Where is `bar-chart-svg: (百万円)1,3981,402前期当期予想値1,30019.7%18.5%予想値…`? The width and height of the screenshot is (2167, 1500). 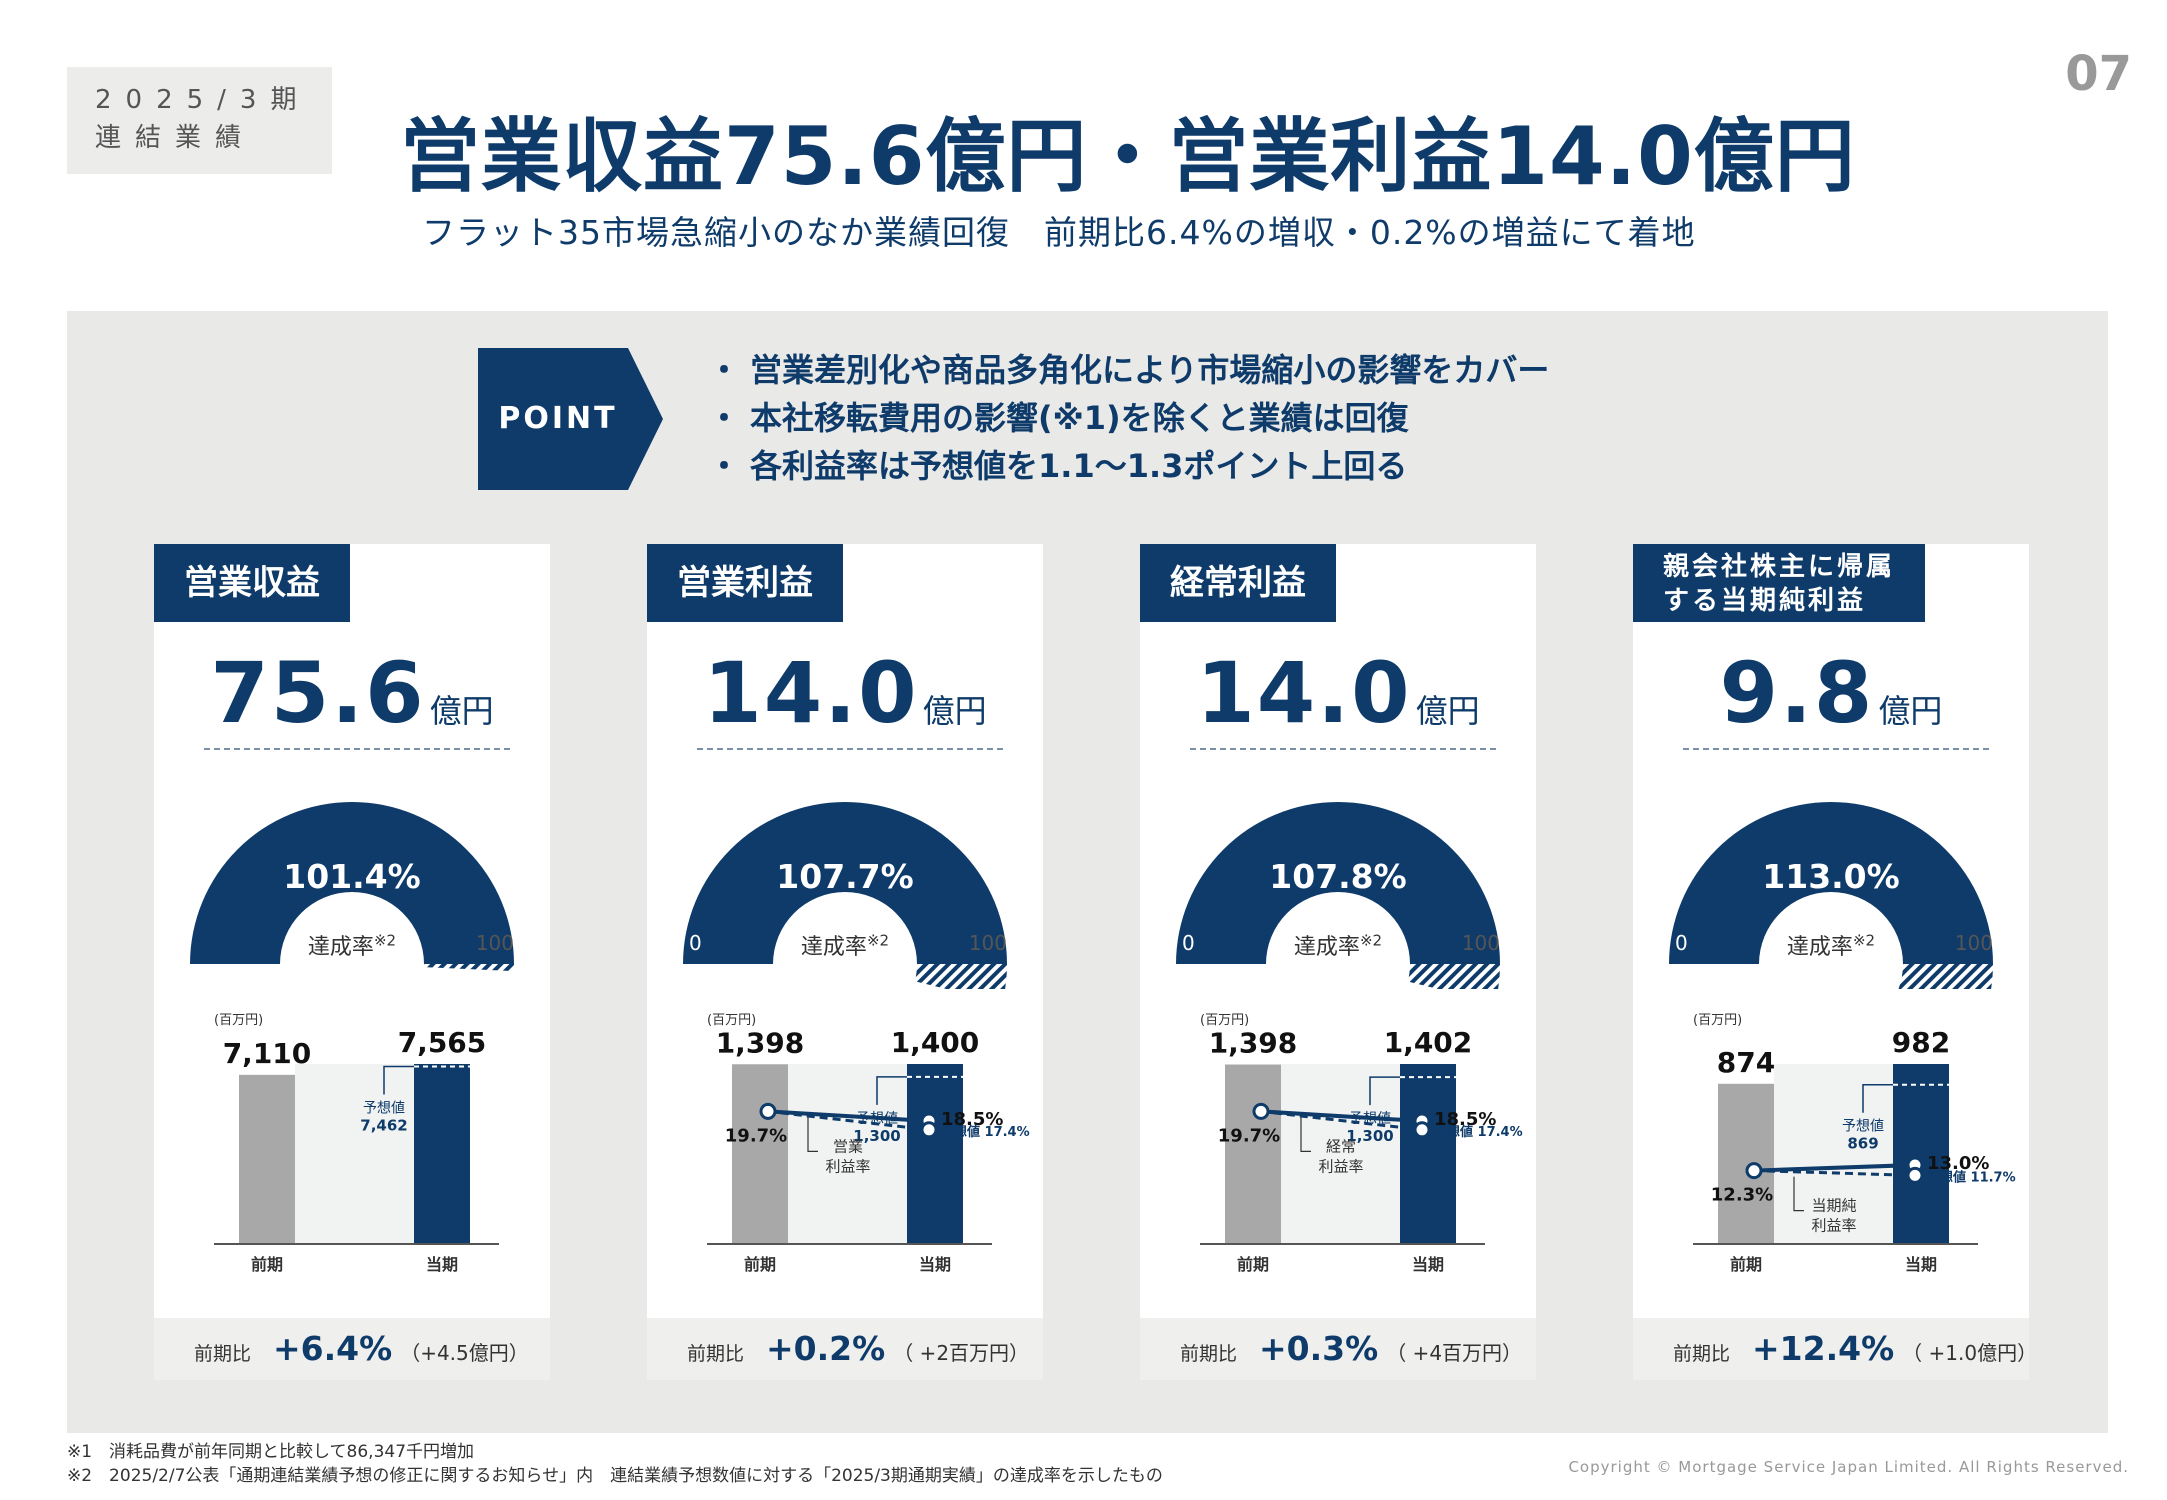
bar-chart-svg: (百万円)1,3981,402前期当期予想値1,30019.7%18.5%予想値… is located at coordinates (1361, 1143).